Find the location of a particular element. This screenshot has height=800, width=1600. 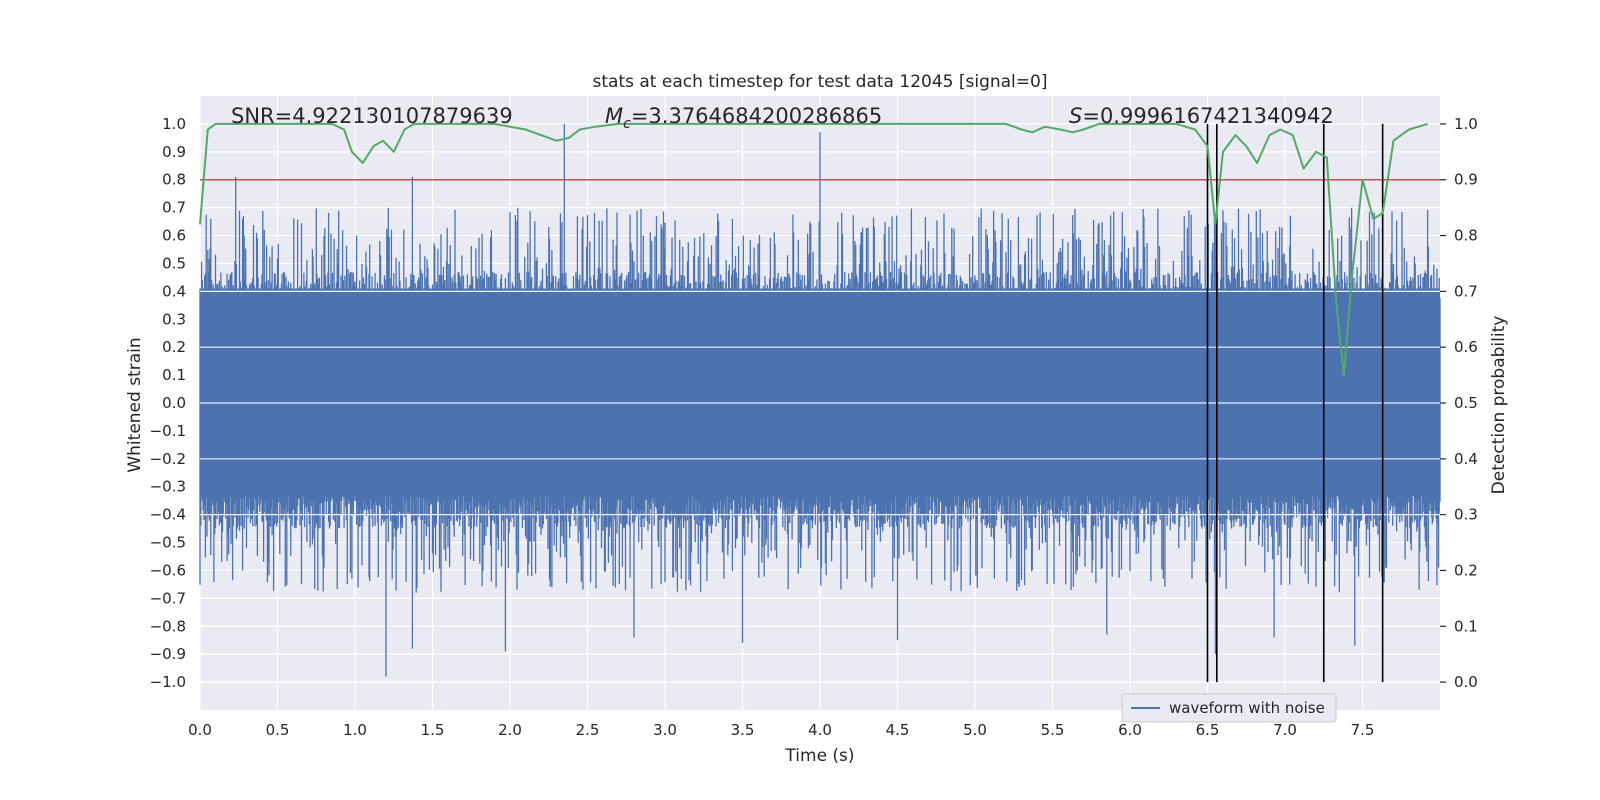

y-tick-label: −0.3 is located at coordinates (168, 487).